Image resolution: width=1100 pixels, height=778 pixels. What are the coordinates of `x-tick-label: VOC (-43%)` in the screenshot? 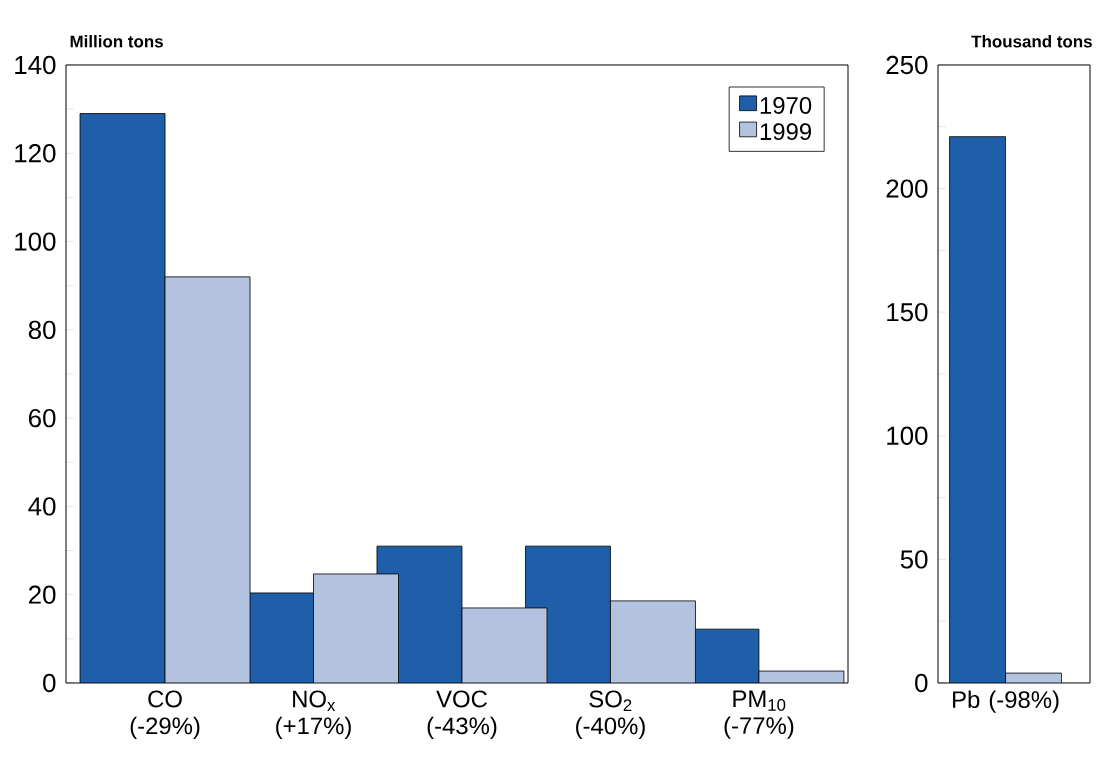 It's located at (462, 715).